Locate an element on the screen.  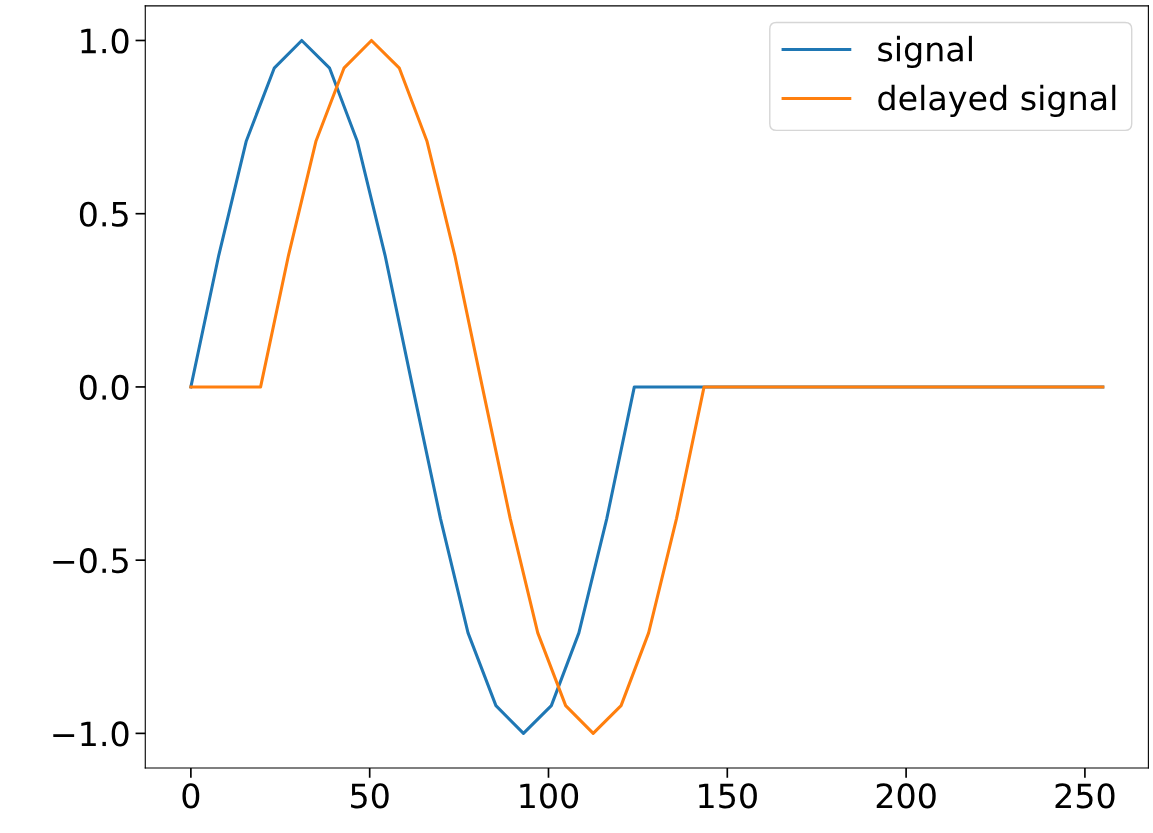
x-tick-label: 250 is located at coordinates (1085, 796).